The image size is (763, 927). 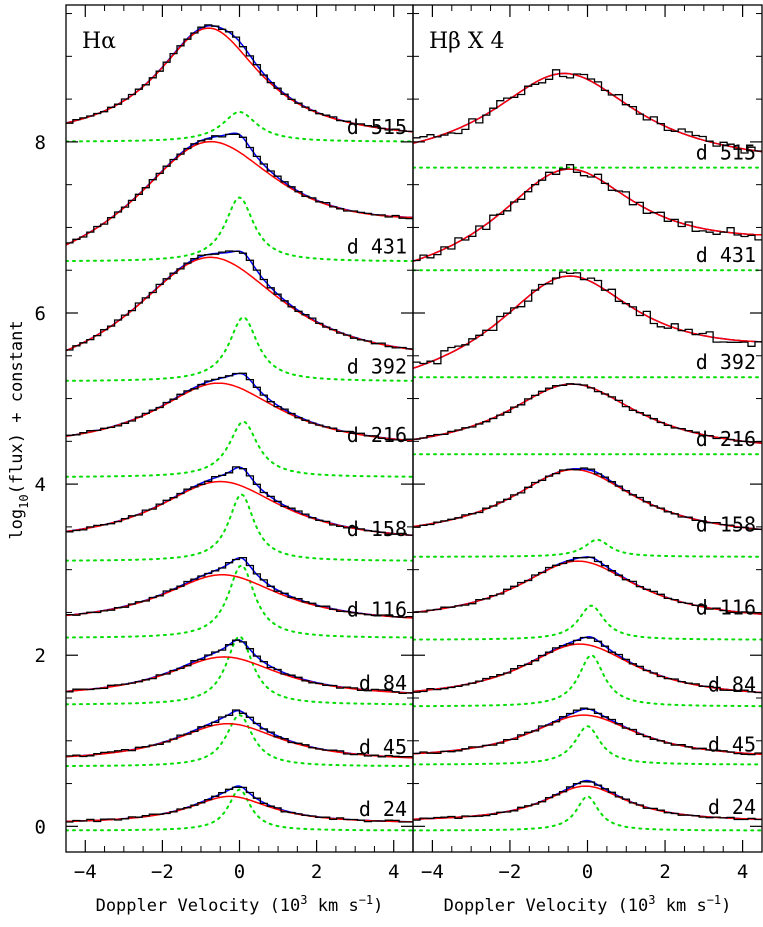 I want to click on panel-title: Hα, so click(x=99, y=41).